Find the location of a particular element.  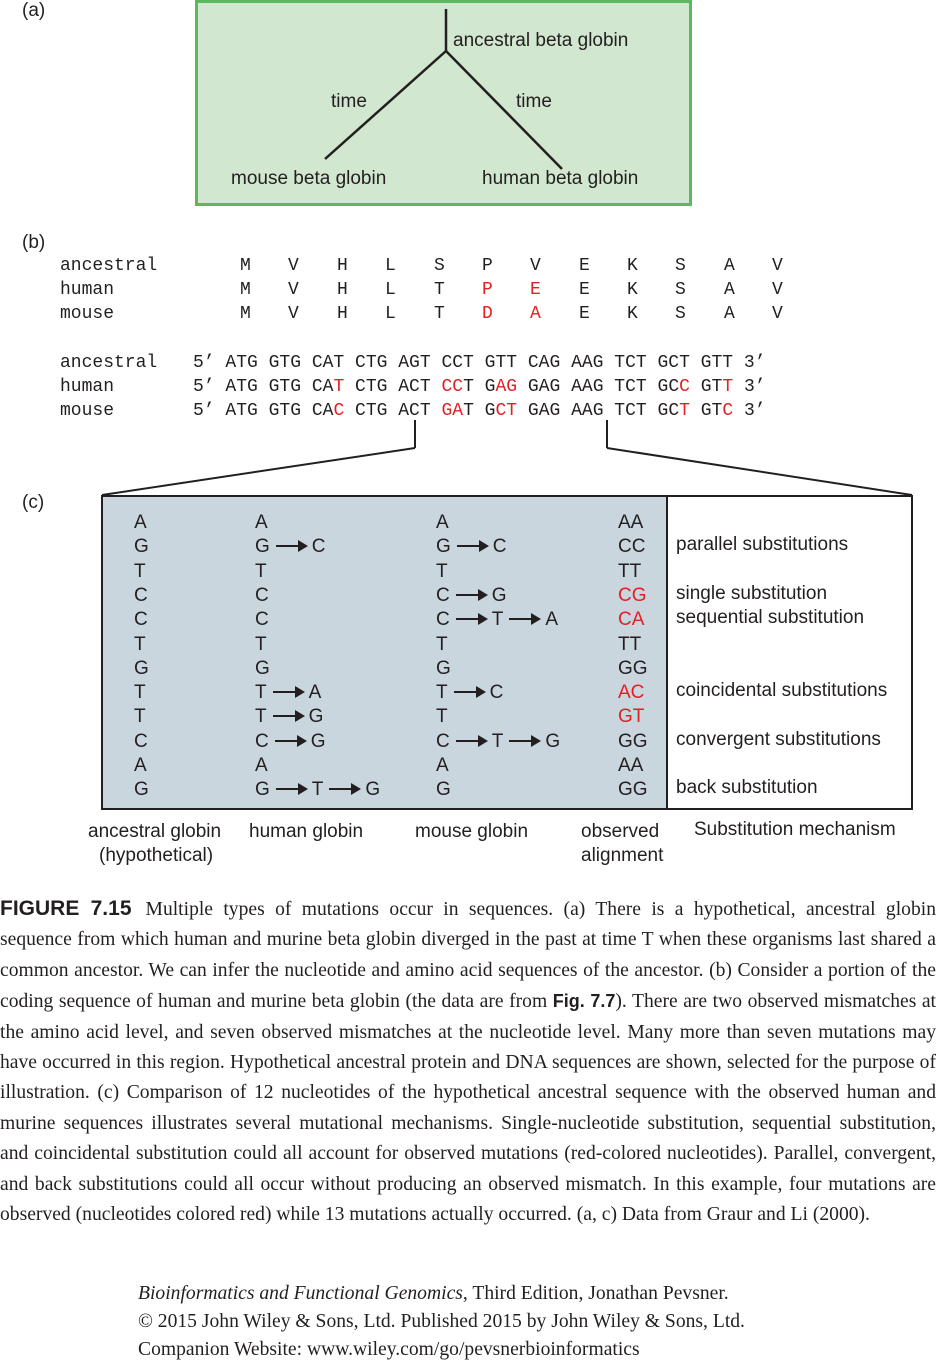

nucleotides: GT is located at coordinates (706, 411).